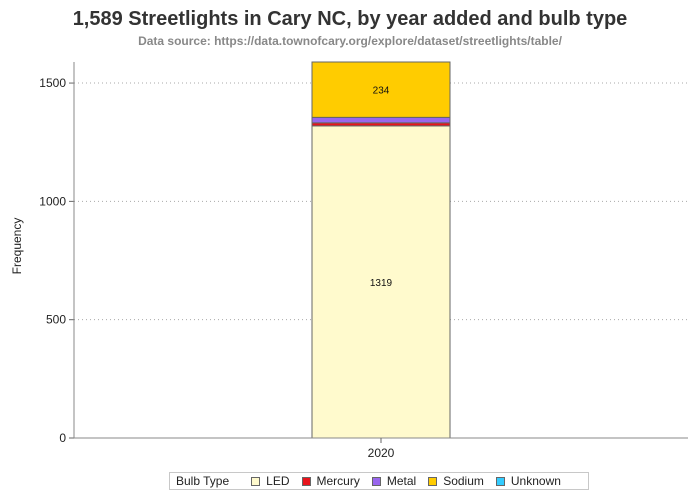  I want to click on y-tick-label: 1000, so click(52, 201).